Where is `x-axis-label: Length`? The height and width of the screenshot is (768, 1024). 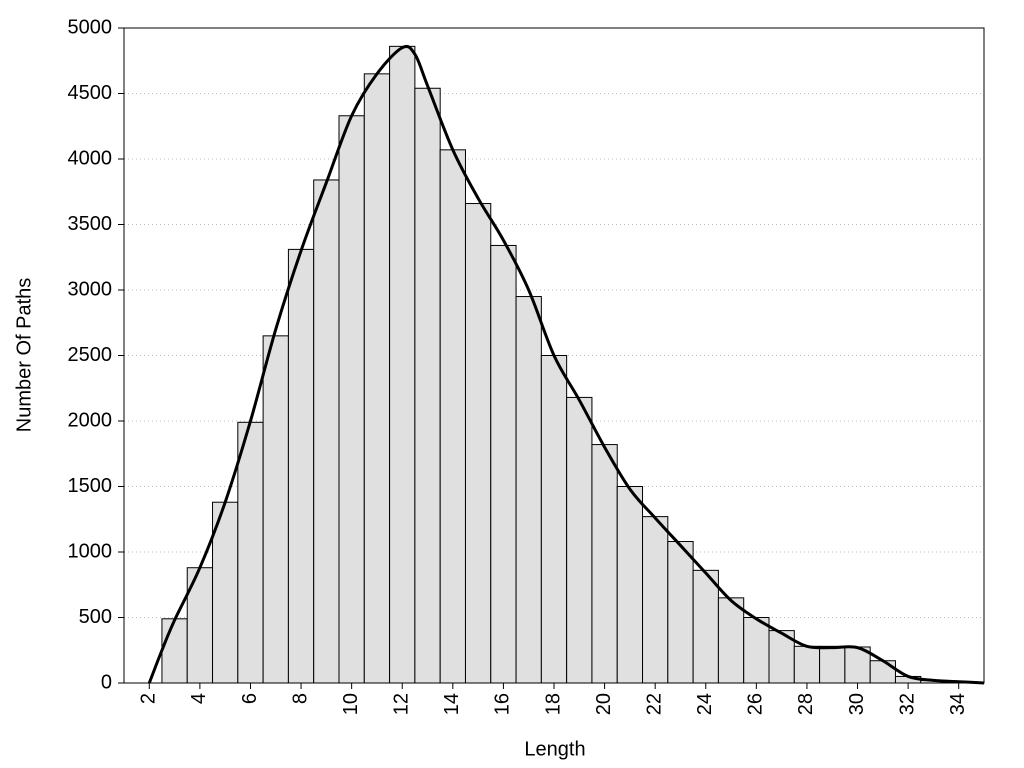 x-axis-label: Length is located at coordinates (554, 749).